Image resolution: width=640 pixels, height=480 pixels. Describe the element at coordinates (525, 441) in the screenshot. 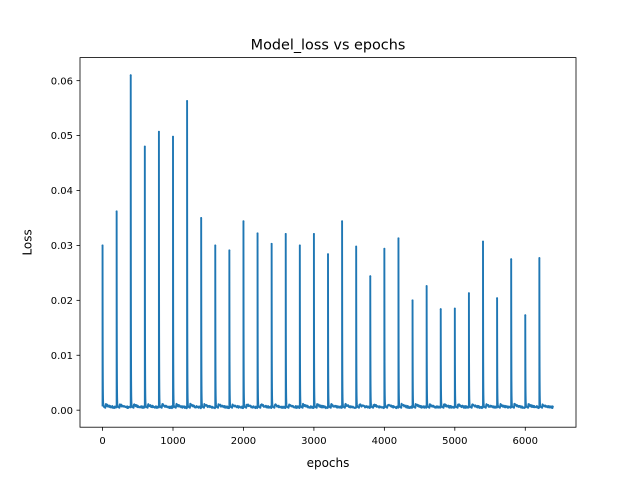

I see `x-tick-label: 6000` at that location.